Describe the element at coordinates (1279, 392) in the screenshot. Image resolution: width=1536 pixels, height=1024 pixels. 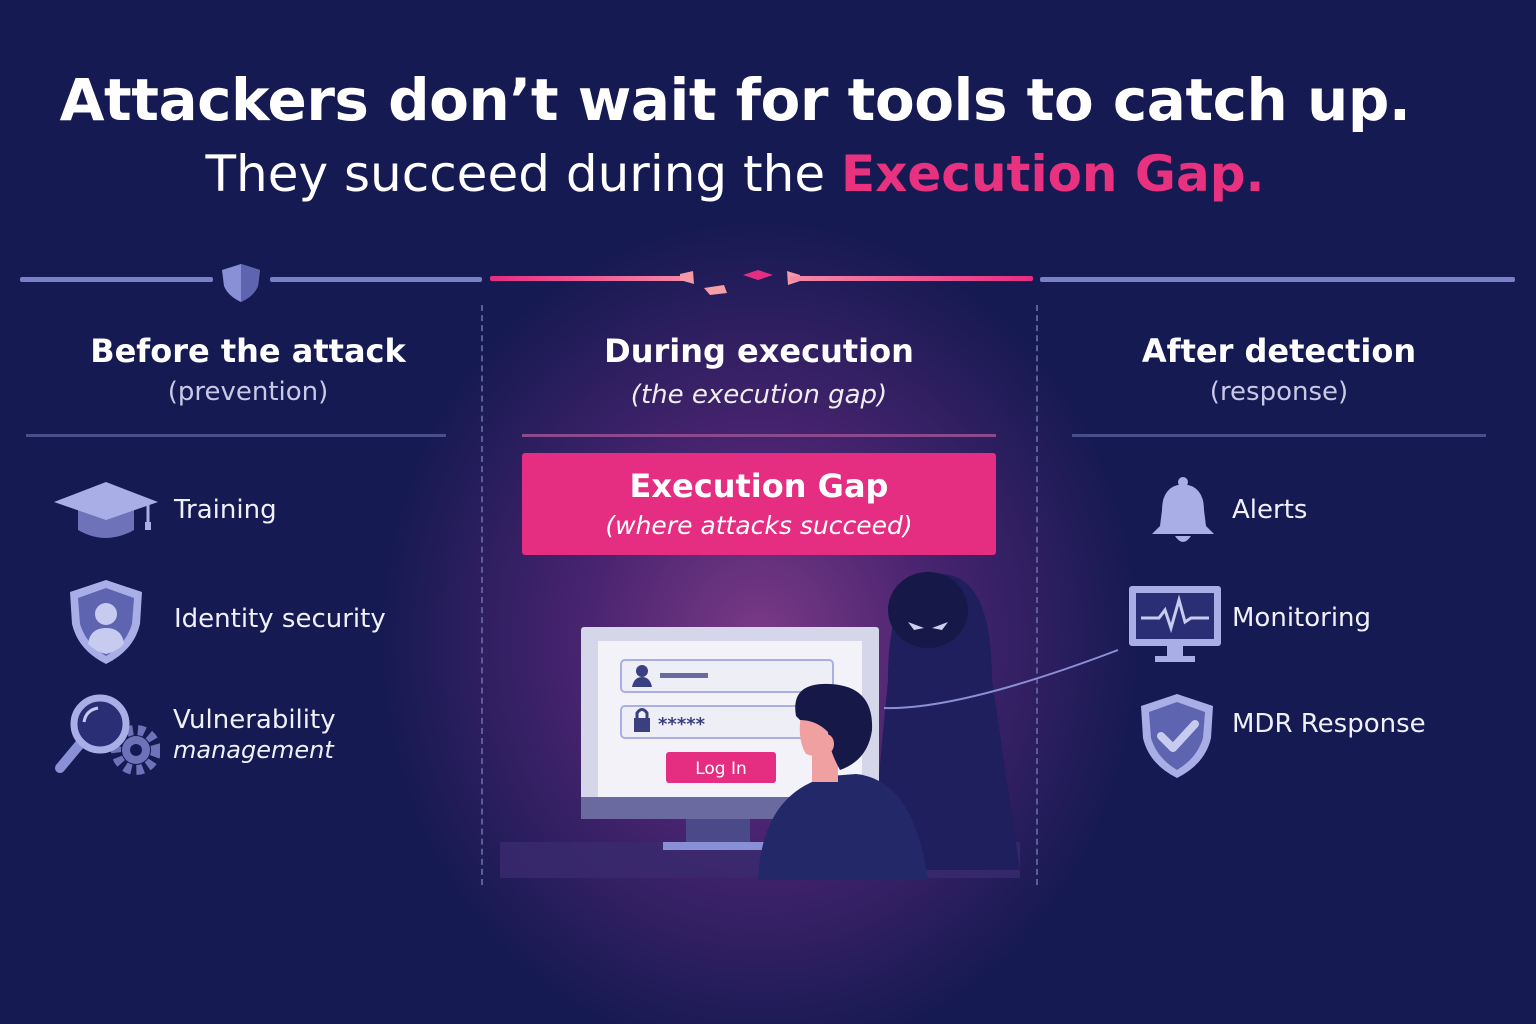
I see `column-subtitle-after: (response)` at that location.